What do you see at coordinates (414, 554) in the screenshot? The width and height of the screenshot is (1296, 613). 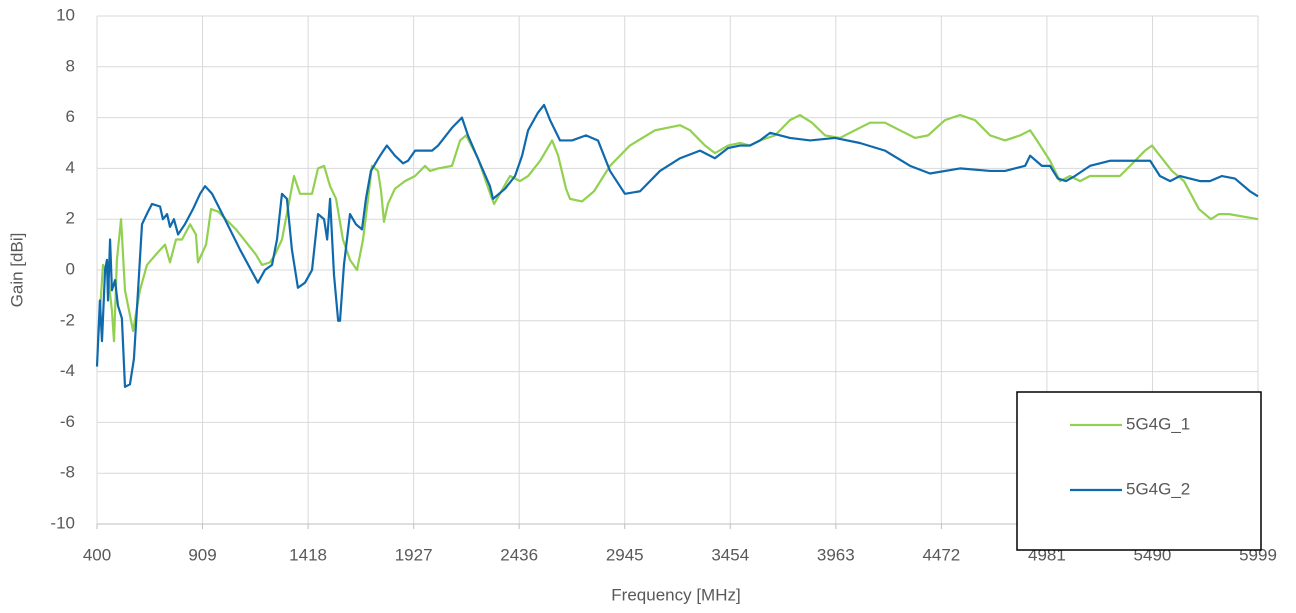 I see `x-tick-label: 1927` at bounding box center [414, 554].